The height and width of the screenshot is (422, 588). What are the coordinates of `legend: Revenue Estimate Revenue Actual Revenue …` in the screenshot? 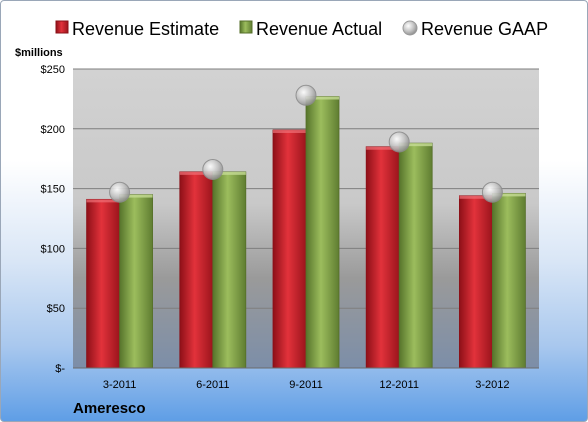 It's located at (301, 29).